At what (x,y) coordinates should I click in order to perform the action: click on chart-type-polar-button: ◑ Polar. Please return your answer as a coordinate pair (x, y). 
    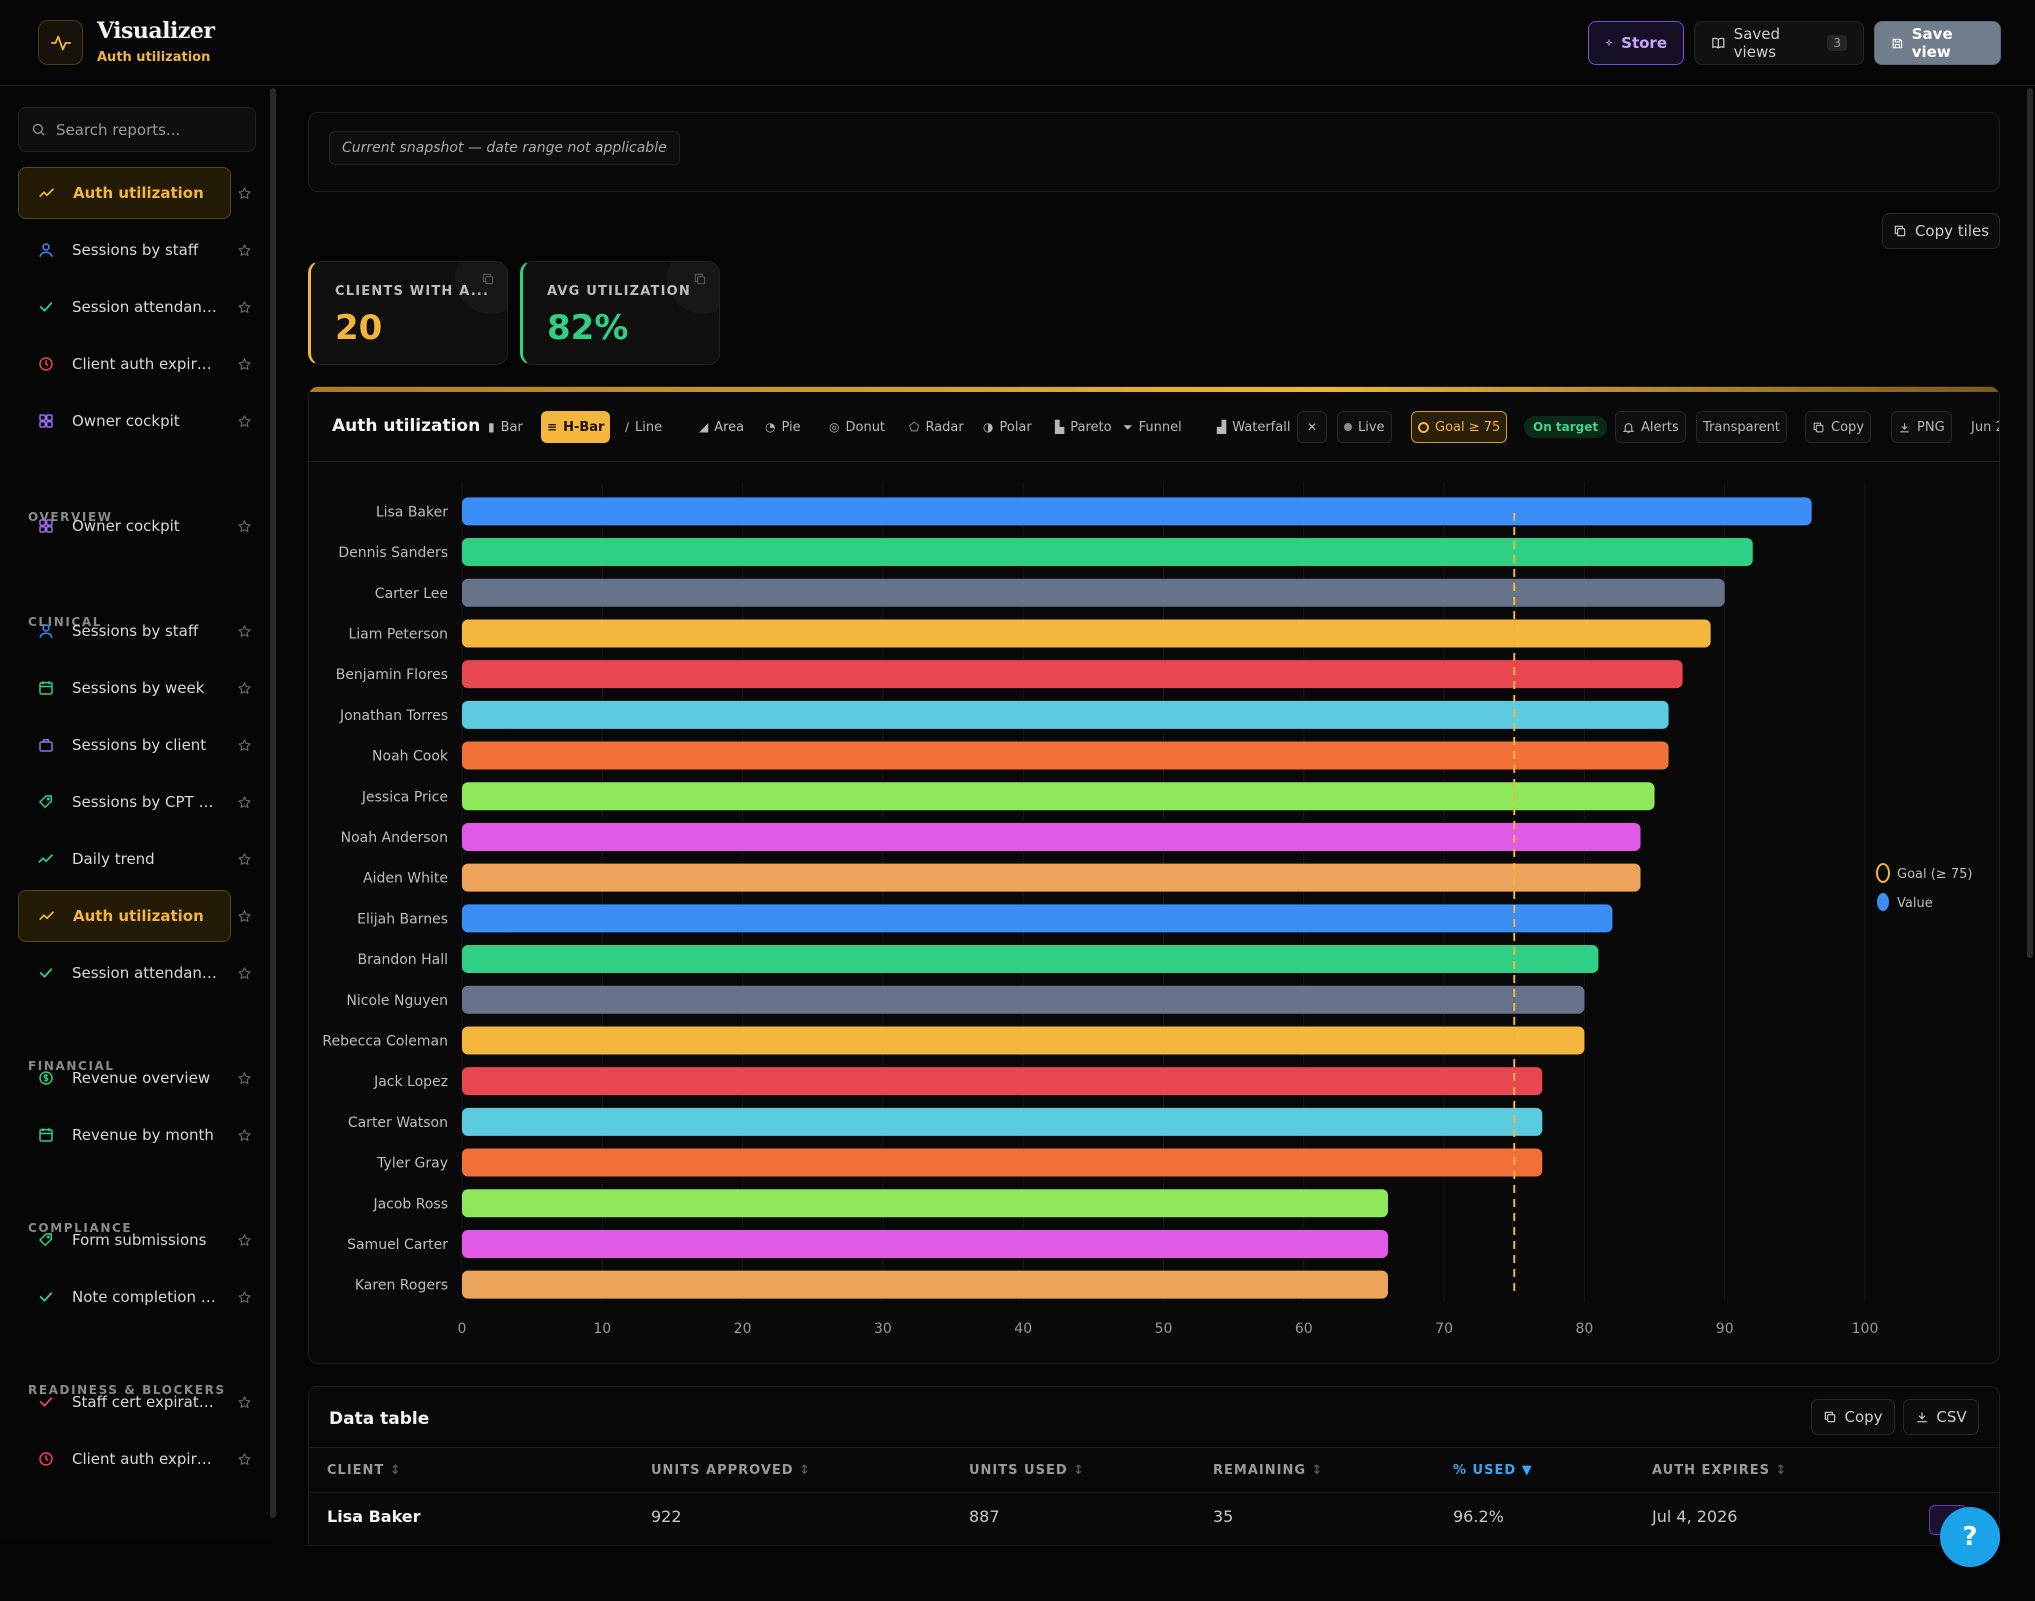
    Looking at the image, I should click on (1007, 427).